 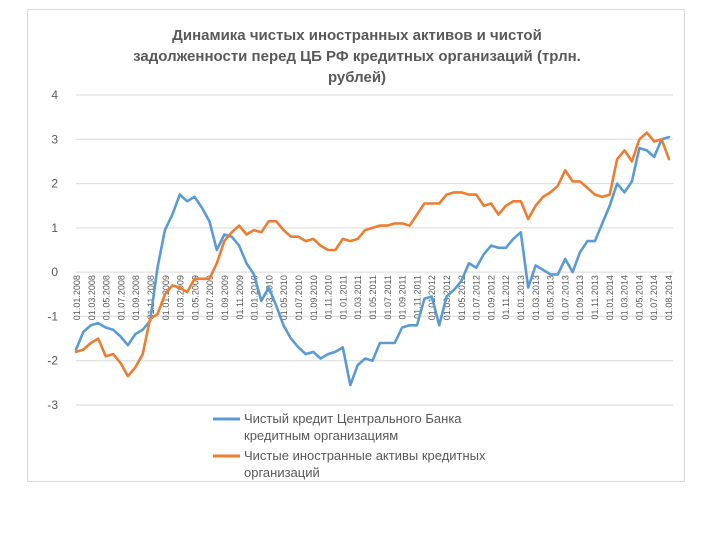 I want to click on x-tick-label: 01.03.2008, so click(x=92, y=297).